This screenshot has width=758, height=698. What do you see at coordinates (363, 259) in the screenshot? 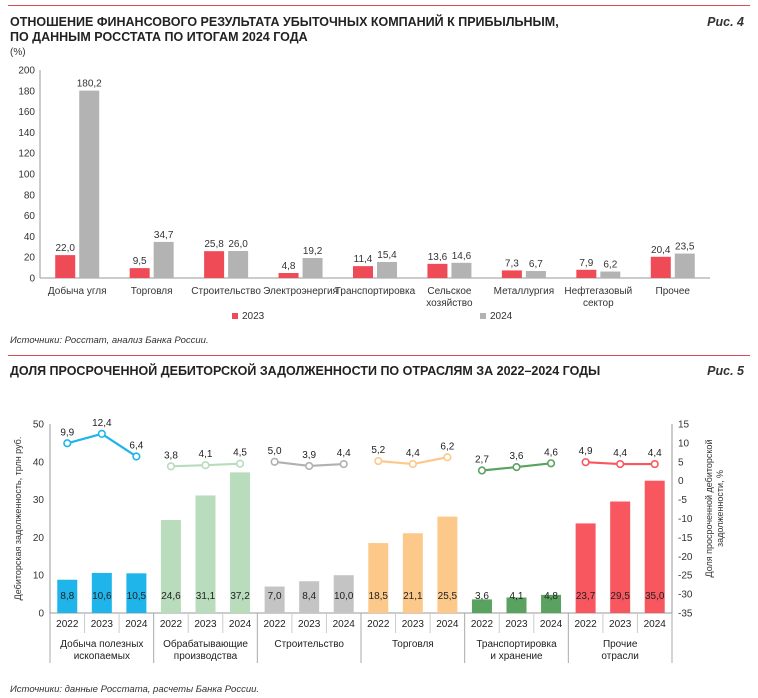
I see `bar-value-label: 11,4` at bounding box center [363, 259].